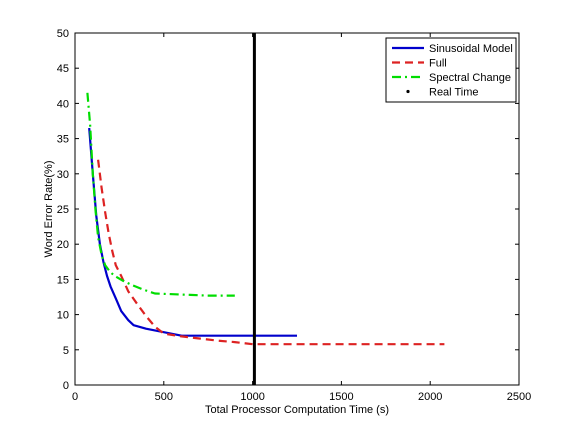  I want to click on y-tick-label: 0, so click(66, 386).